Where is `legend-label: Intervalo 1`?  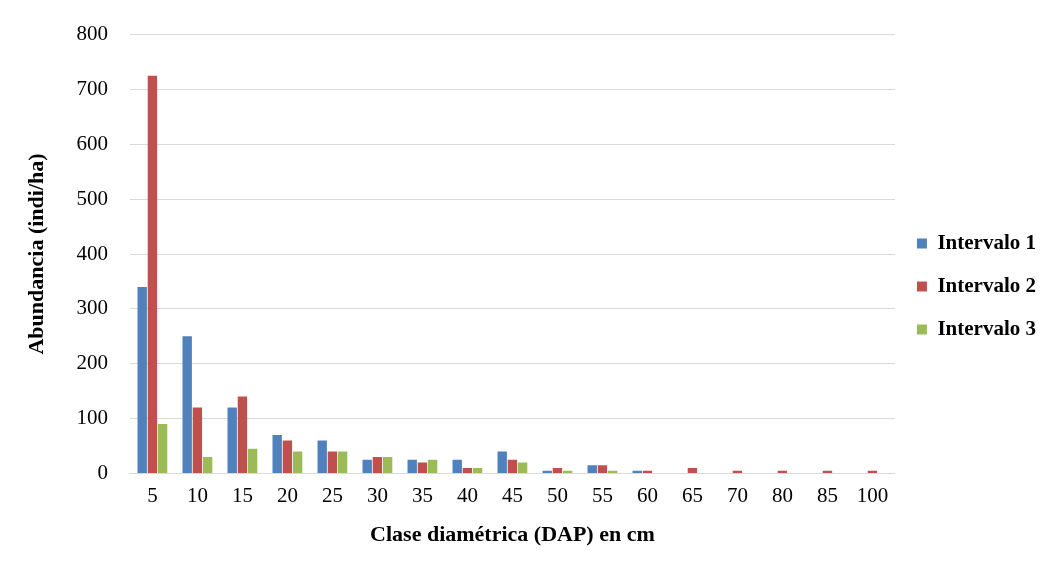 legend-label: Intervalo 1 is located at coordinates (987, 241).